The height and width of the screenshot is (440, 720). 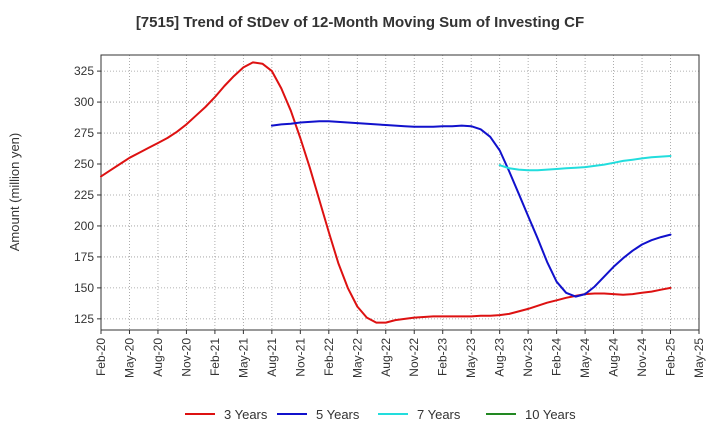 What do you see at coordinates (528, 357) in the screenshot?
I see `x-tick-label: Nov-23` at bounding box center [528, 357].